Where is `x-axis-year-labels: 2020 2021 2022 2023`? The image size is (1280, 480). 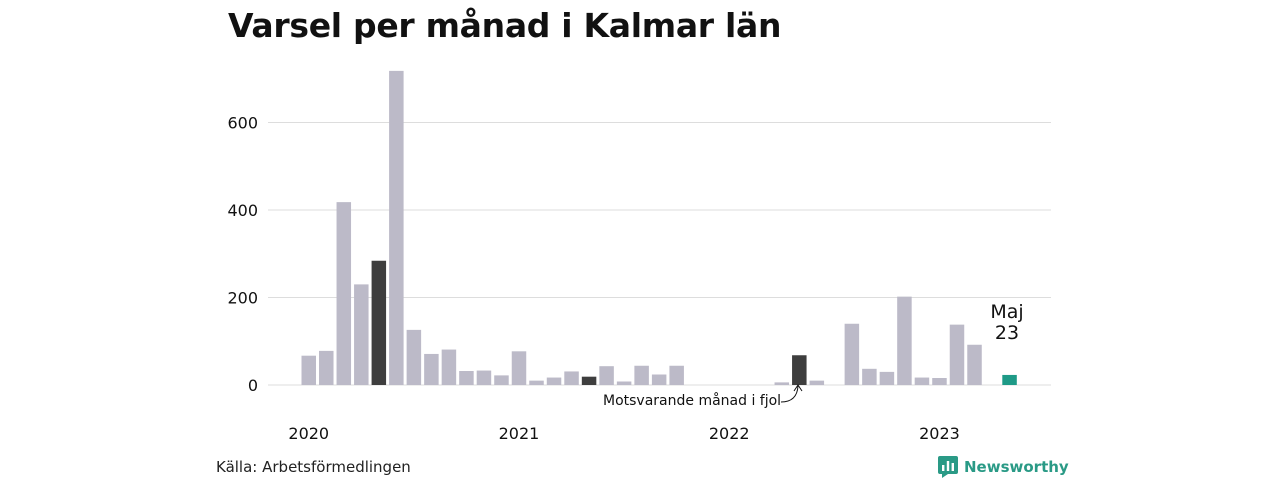 x-axis-year-labels: 2020 2021 2022 2023 is located at coordinates (623, 433).